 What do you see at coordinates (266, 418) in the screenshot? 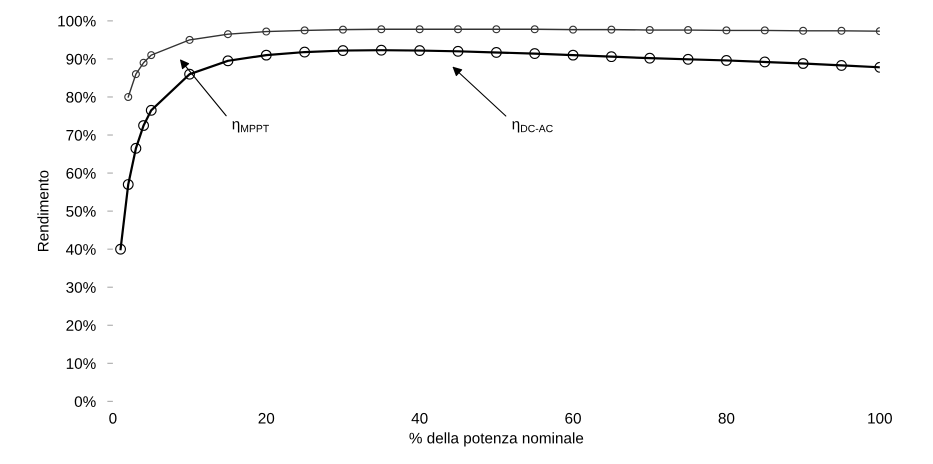
I see `x-tick-label: 20` at bounding box center [266, 418].